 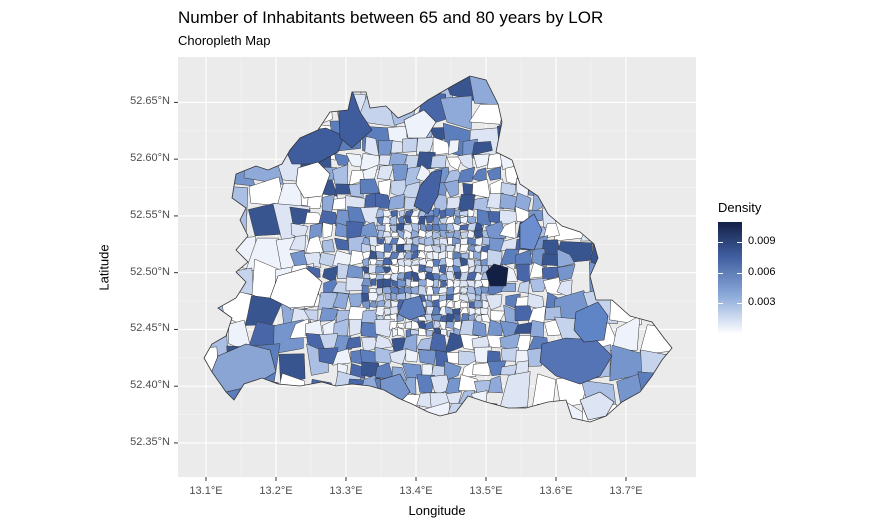 What do you see at coordinates (346, 491) in the screenshot?
I see `x-tick-label: 13.3°E` at bounding box center [346, 491].